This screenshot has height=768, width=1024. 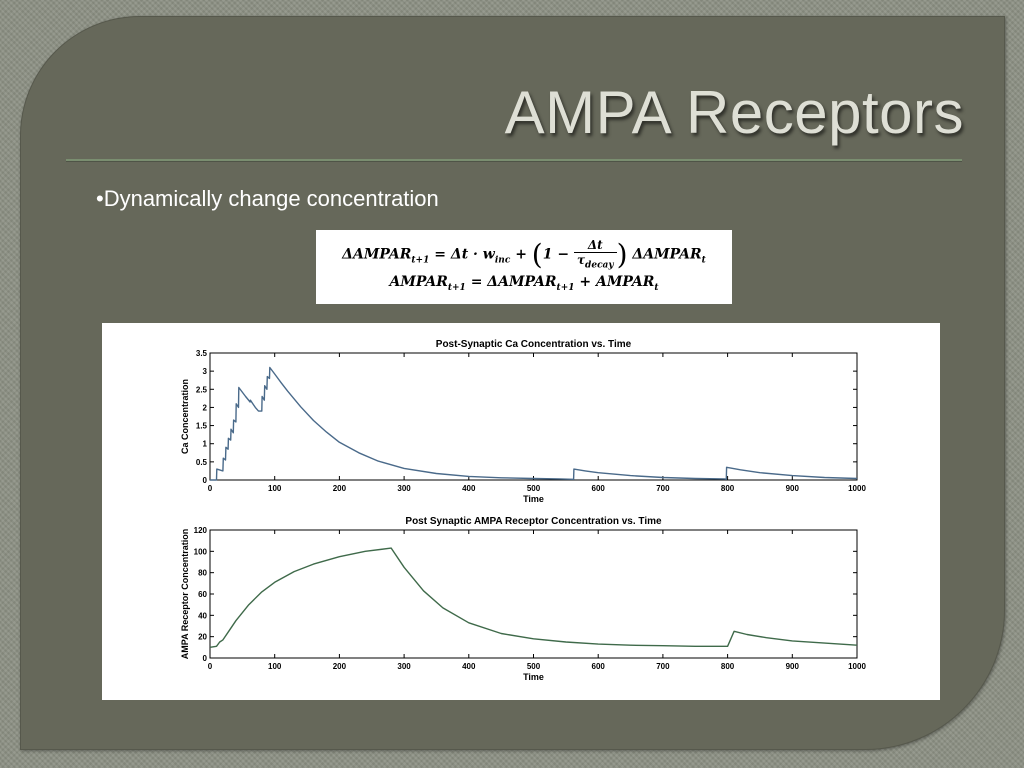 I want to click on x-tick-label-2-10: 1000, so click(x=857, y=666).